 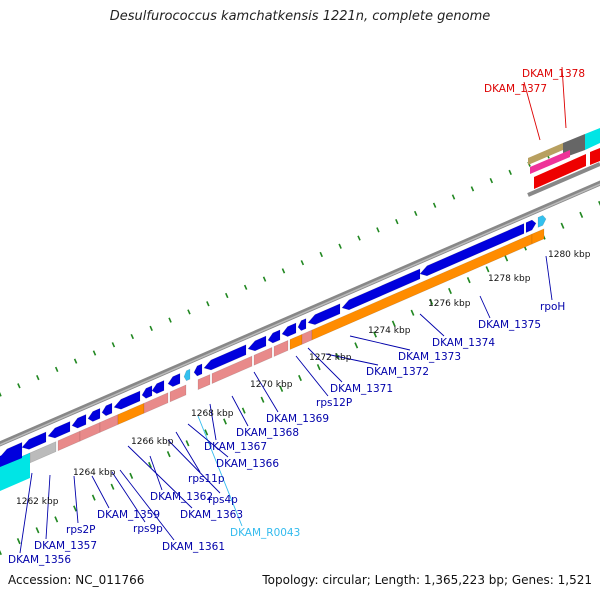 I want to click on gene-label: DKAM_1371, so click(x=361, y=389).